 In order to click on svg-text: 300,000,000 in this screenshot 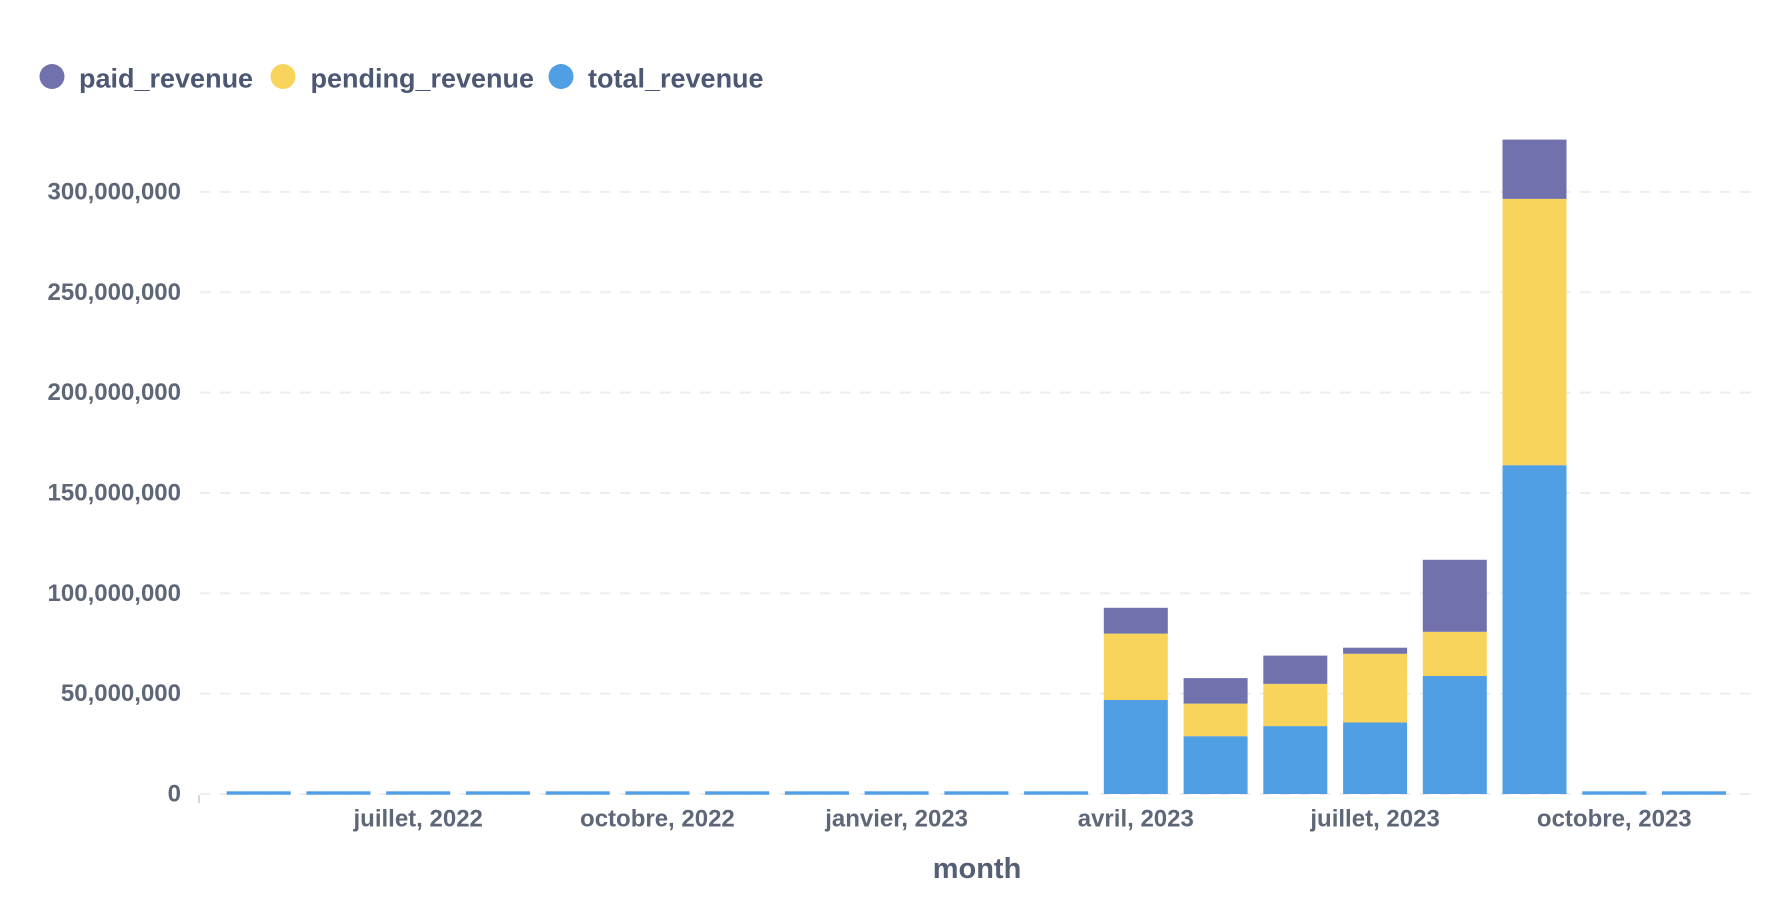, I will do `click(114, 191)`.